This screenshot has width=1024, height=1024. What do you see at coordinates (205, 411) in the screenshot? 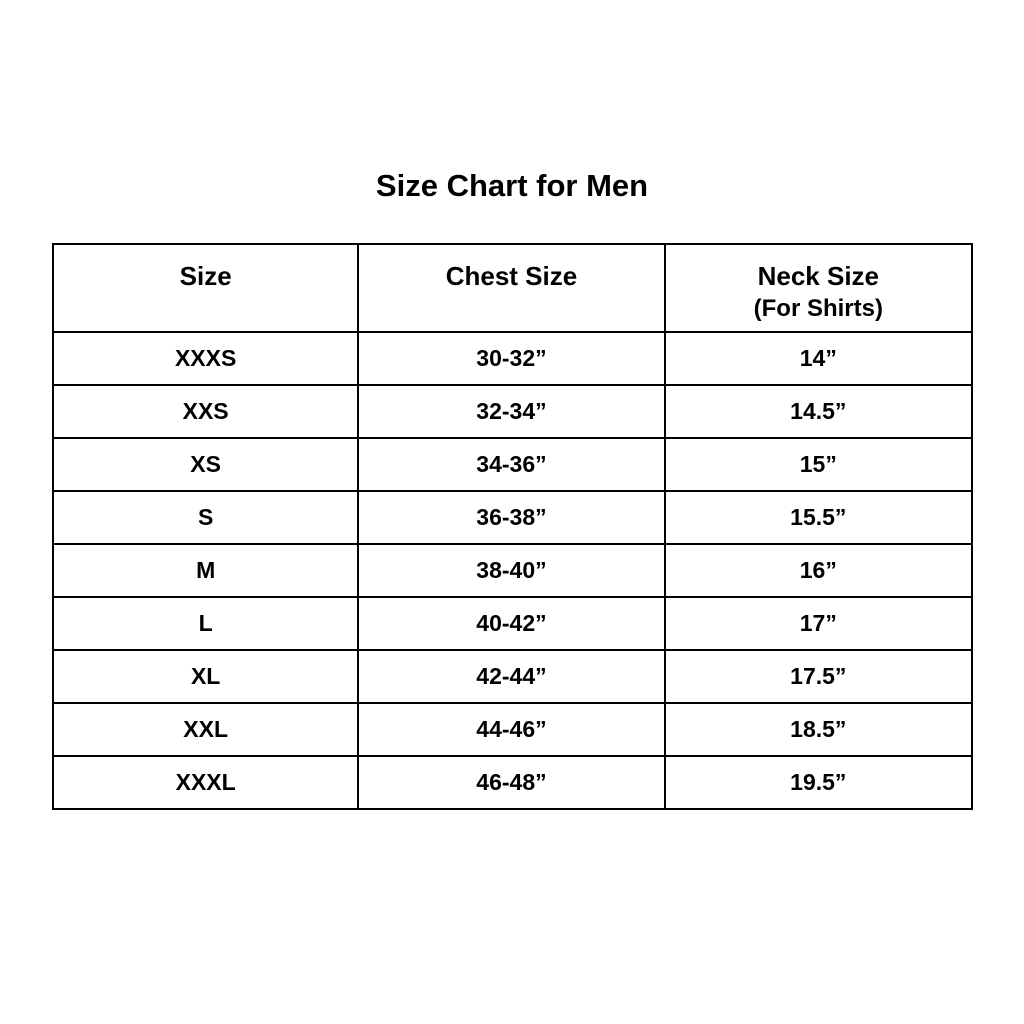
I see `cell-size: XXS` at bounding box center [205, 411].